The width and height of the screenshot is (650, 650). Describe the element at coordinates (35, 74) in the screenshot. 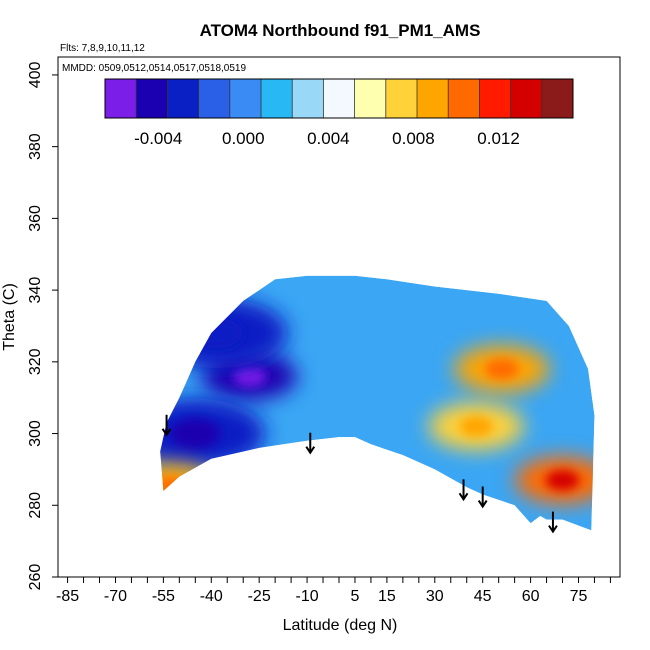

I see `y-tick-label: 400` at that location.